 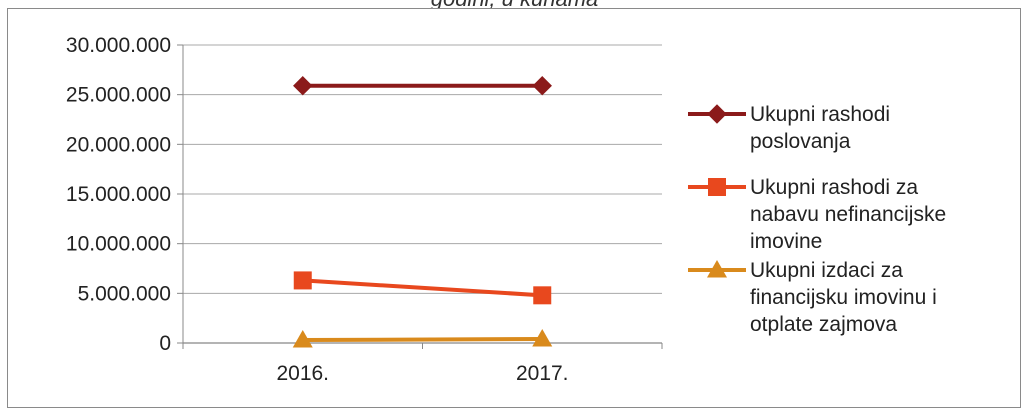 I want to click on legend-label: Ukupni rashodi, so click(x=820, y=114).